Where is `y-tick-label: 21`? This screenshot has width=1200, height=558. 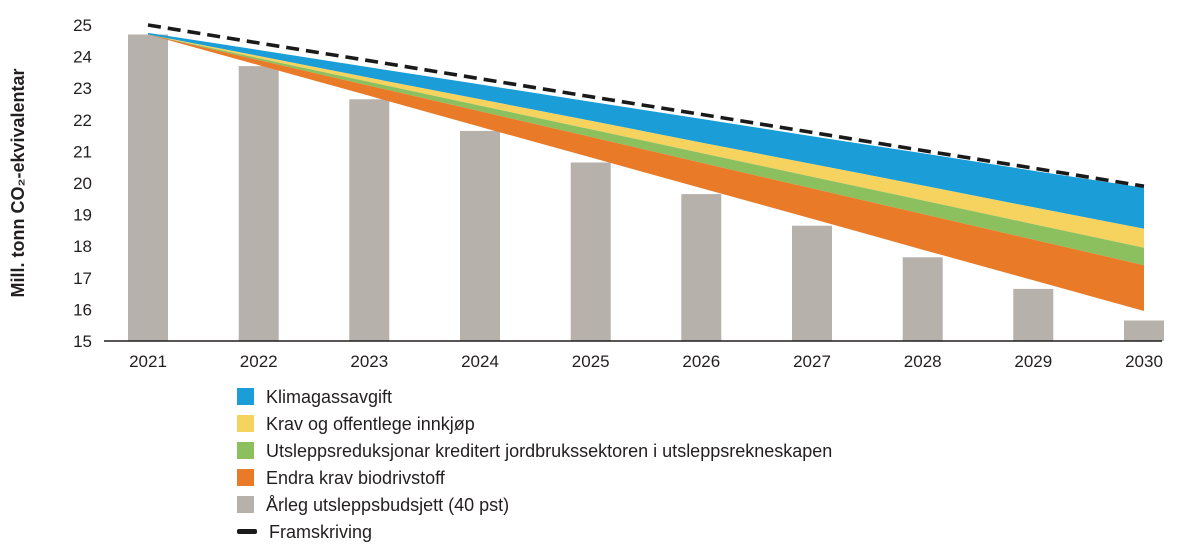 y-tick-label: 21 is located at coordinates (82, 151).